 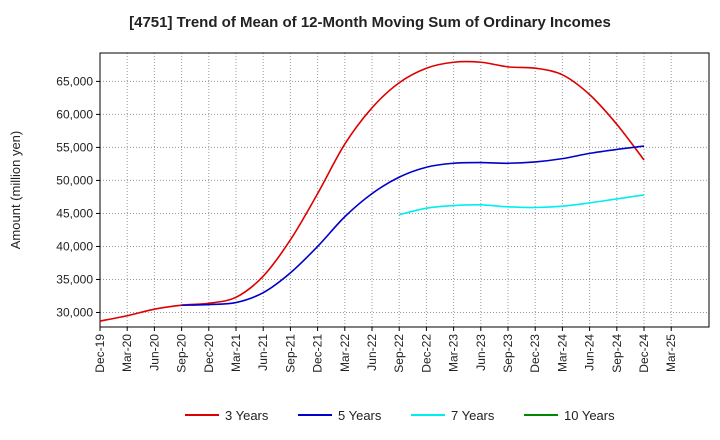 I want to click on x-tick-label: Mar-22, so click(x=345, y=353).